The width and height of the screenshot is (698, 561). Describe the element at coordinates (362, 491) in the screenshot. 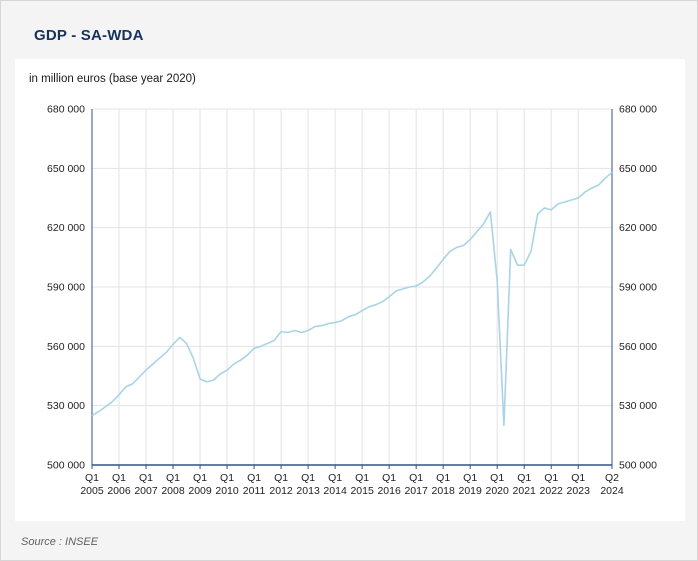

I see `x-tick-year: 2015` at that location.